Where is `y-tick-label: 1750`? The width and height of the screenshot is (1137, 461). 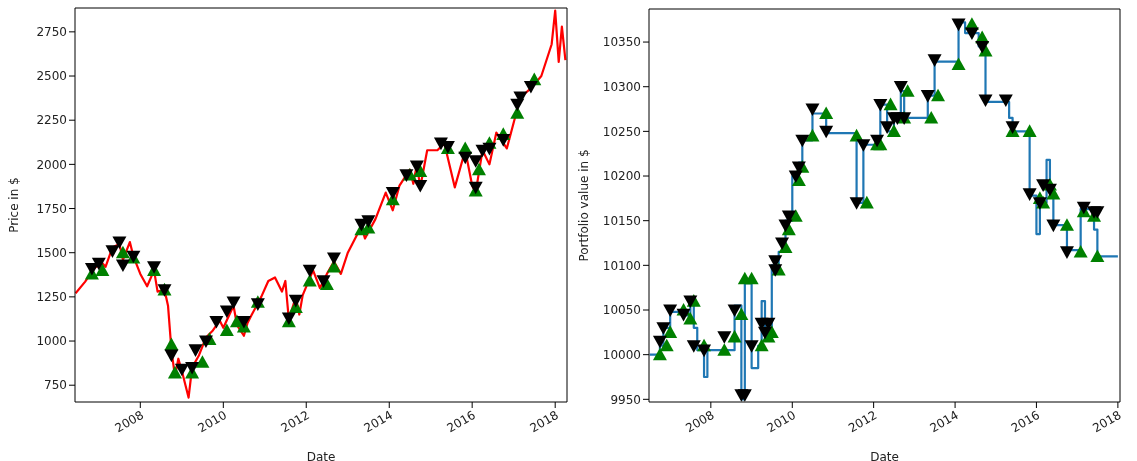 y-tick-label: 1750 is located at coordinates (51, 208).